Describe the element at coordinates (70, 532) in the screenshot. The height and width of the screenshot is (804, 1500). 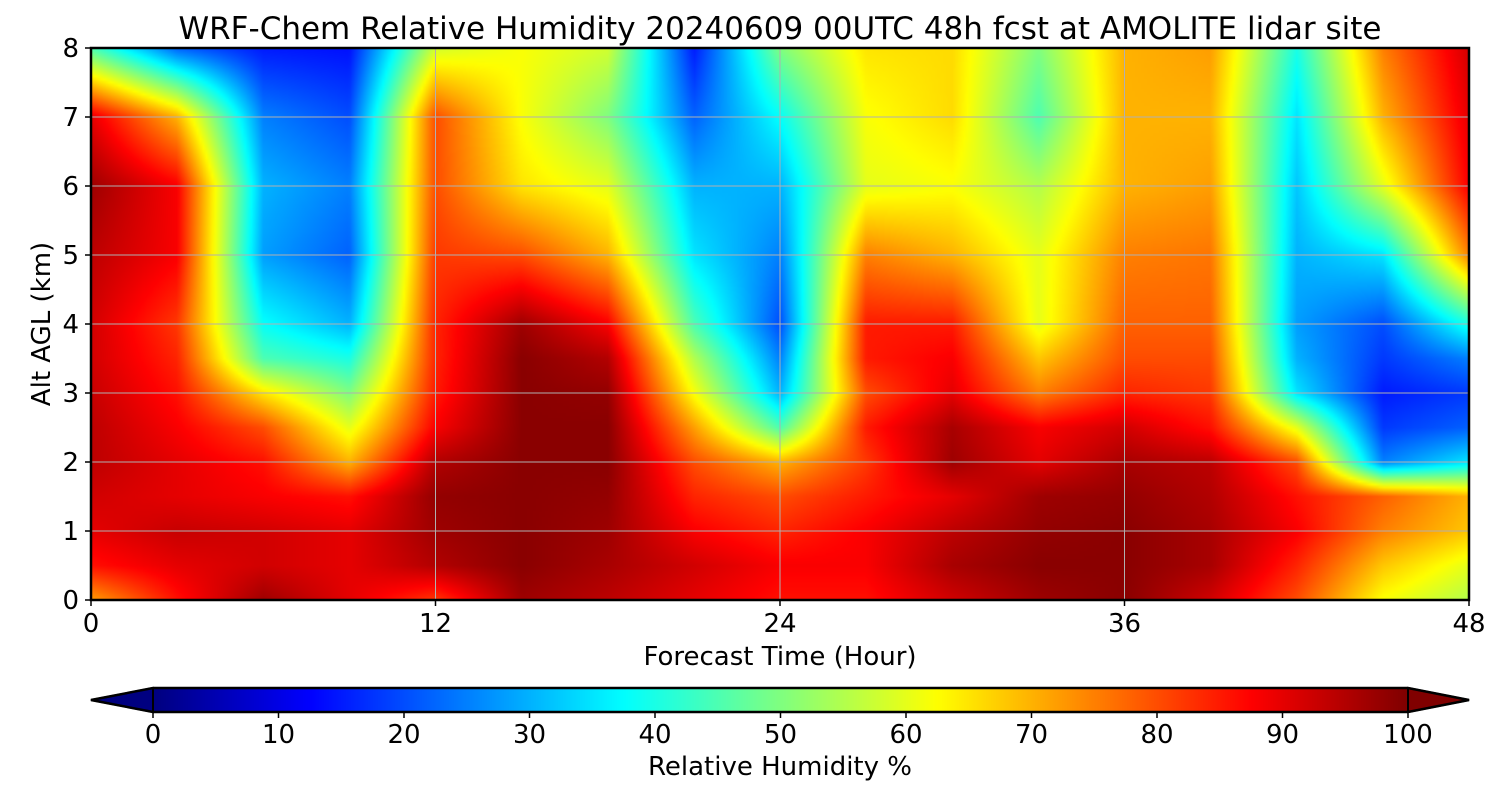
I see `y-tick-label: 1` at that location.